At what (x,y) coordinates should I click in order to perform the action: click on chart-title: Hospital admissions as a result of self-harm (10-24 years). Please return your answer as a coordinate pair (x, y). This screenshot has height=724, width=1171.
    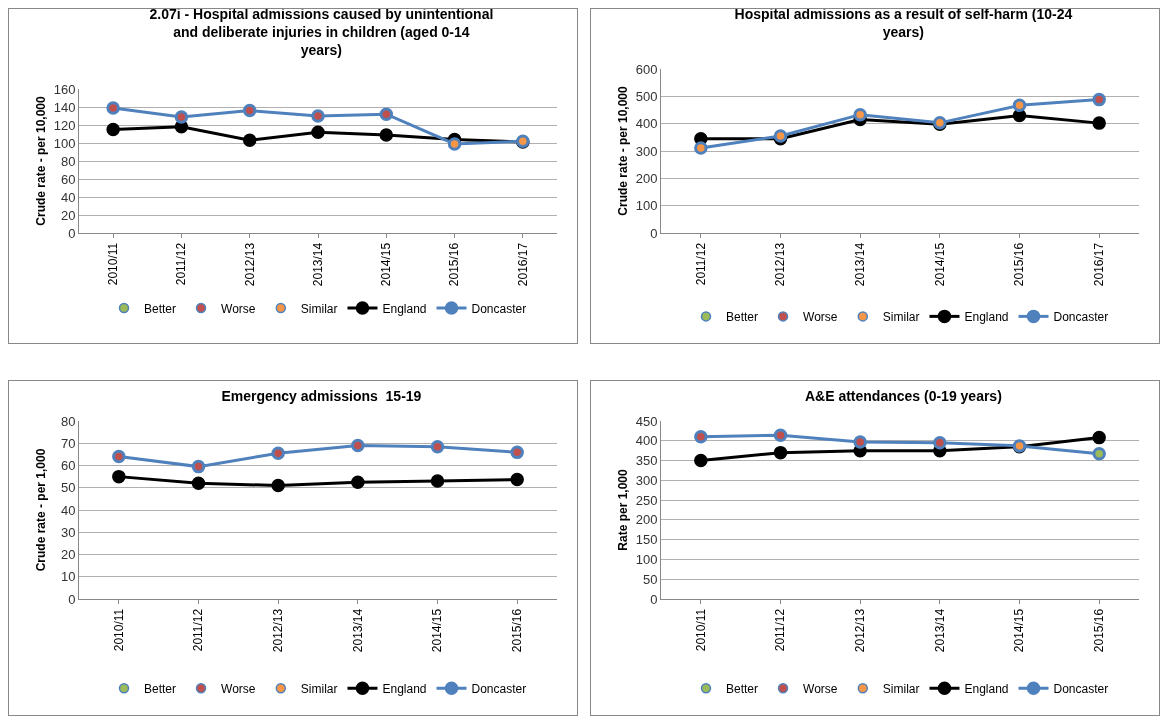
    Looking at the image, I should click on (903, 23).